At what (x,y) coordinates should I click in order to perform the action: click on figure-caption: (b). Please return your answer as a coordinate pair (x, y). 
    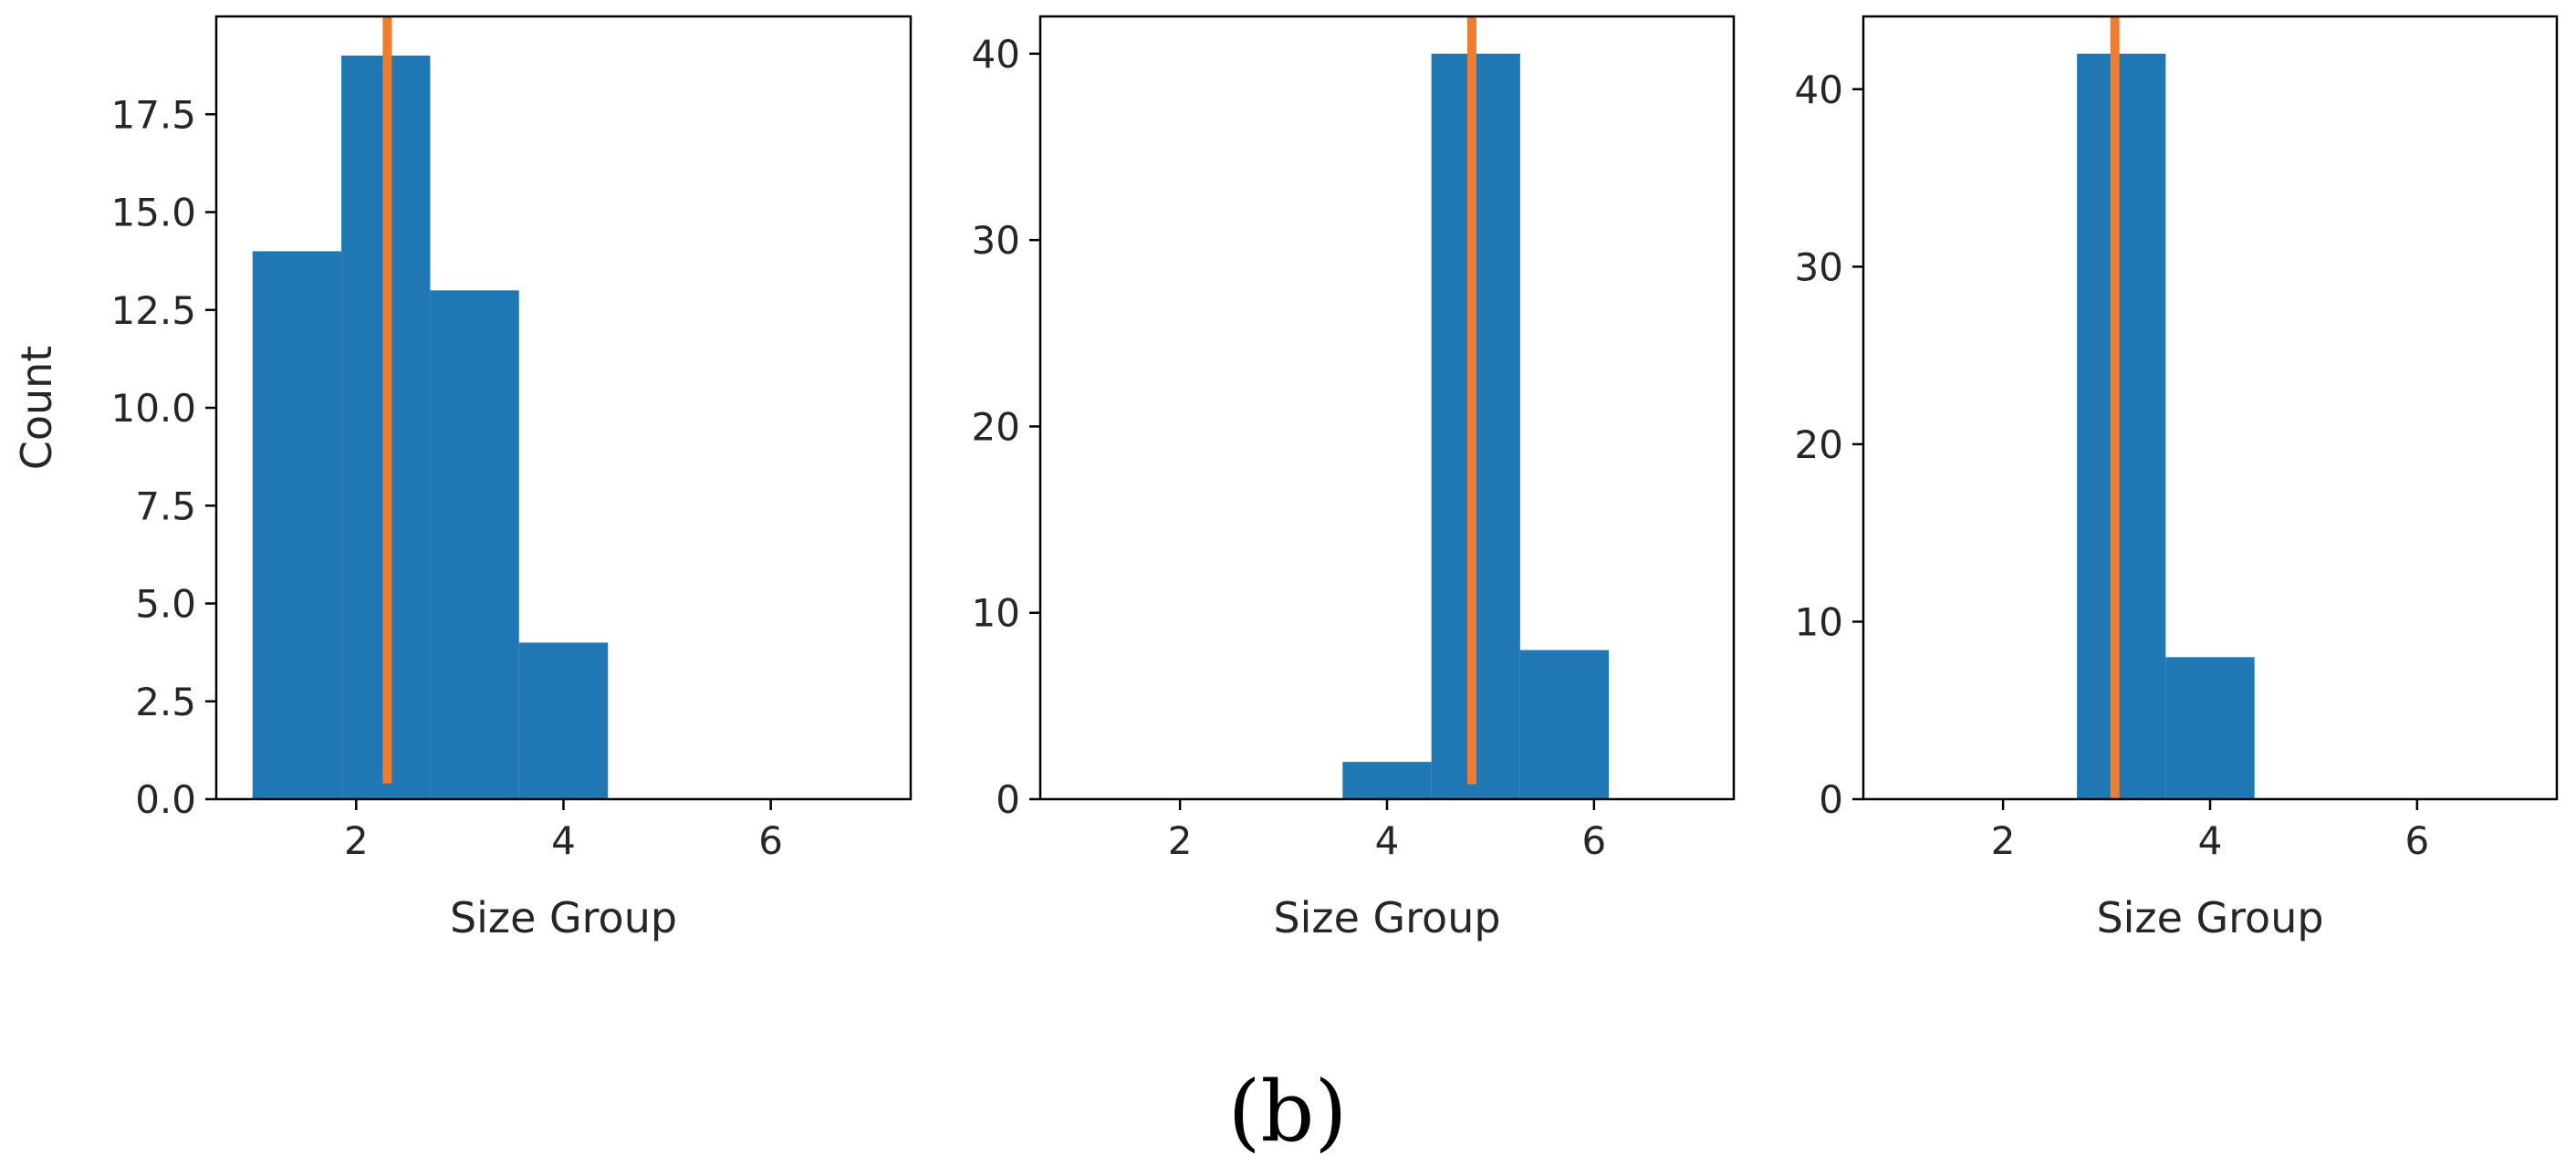
    Looking at the image, I should click on (1288, 1111).